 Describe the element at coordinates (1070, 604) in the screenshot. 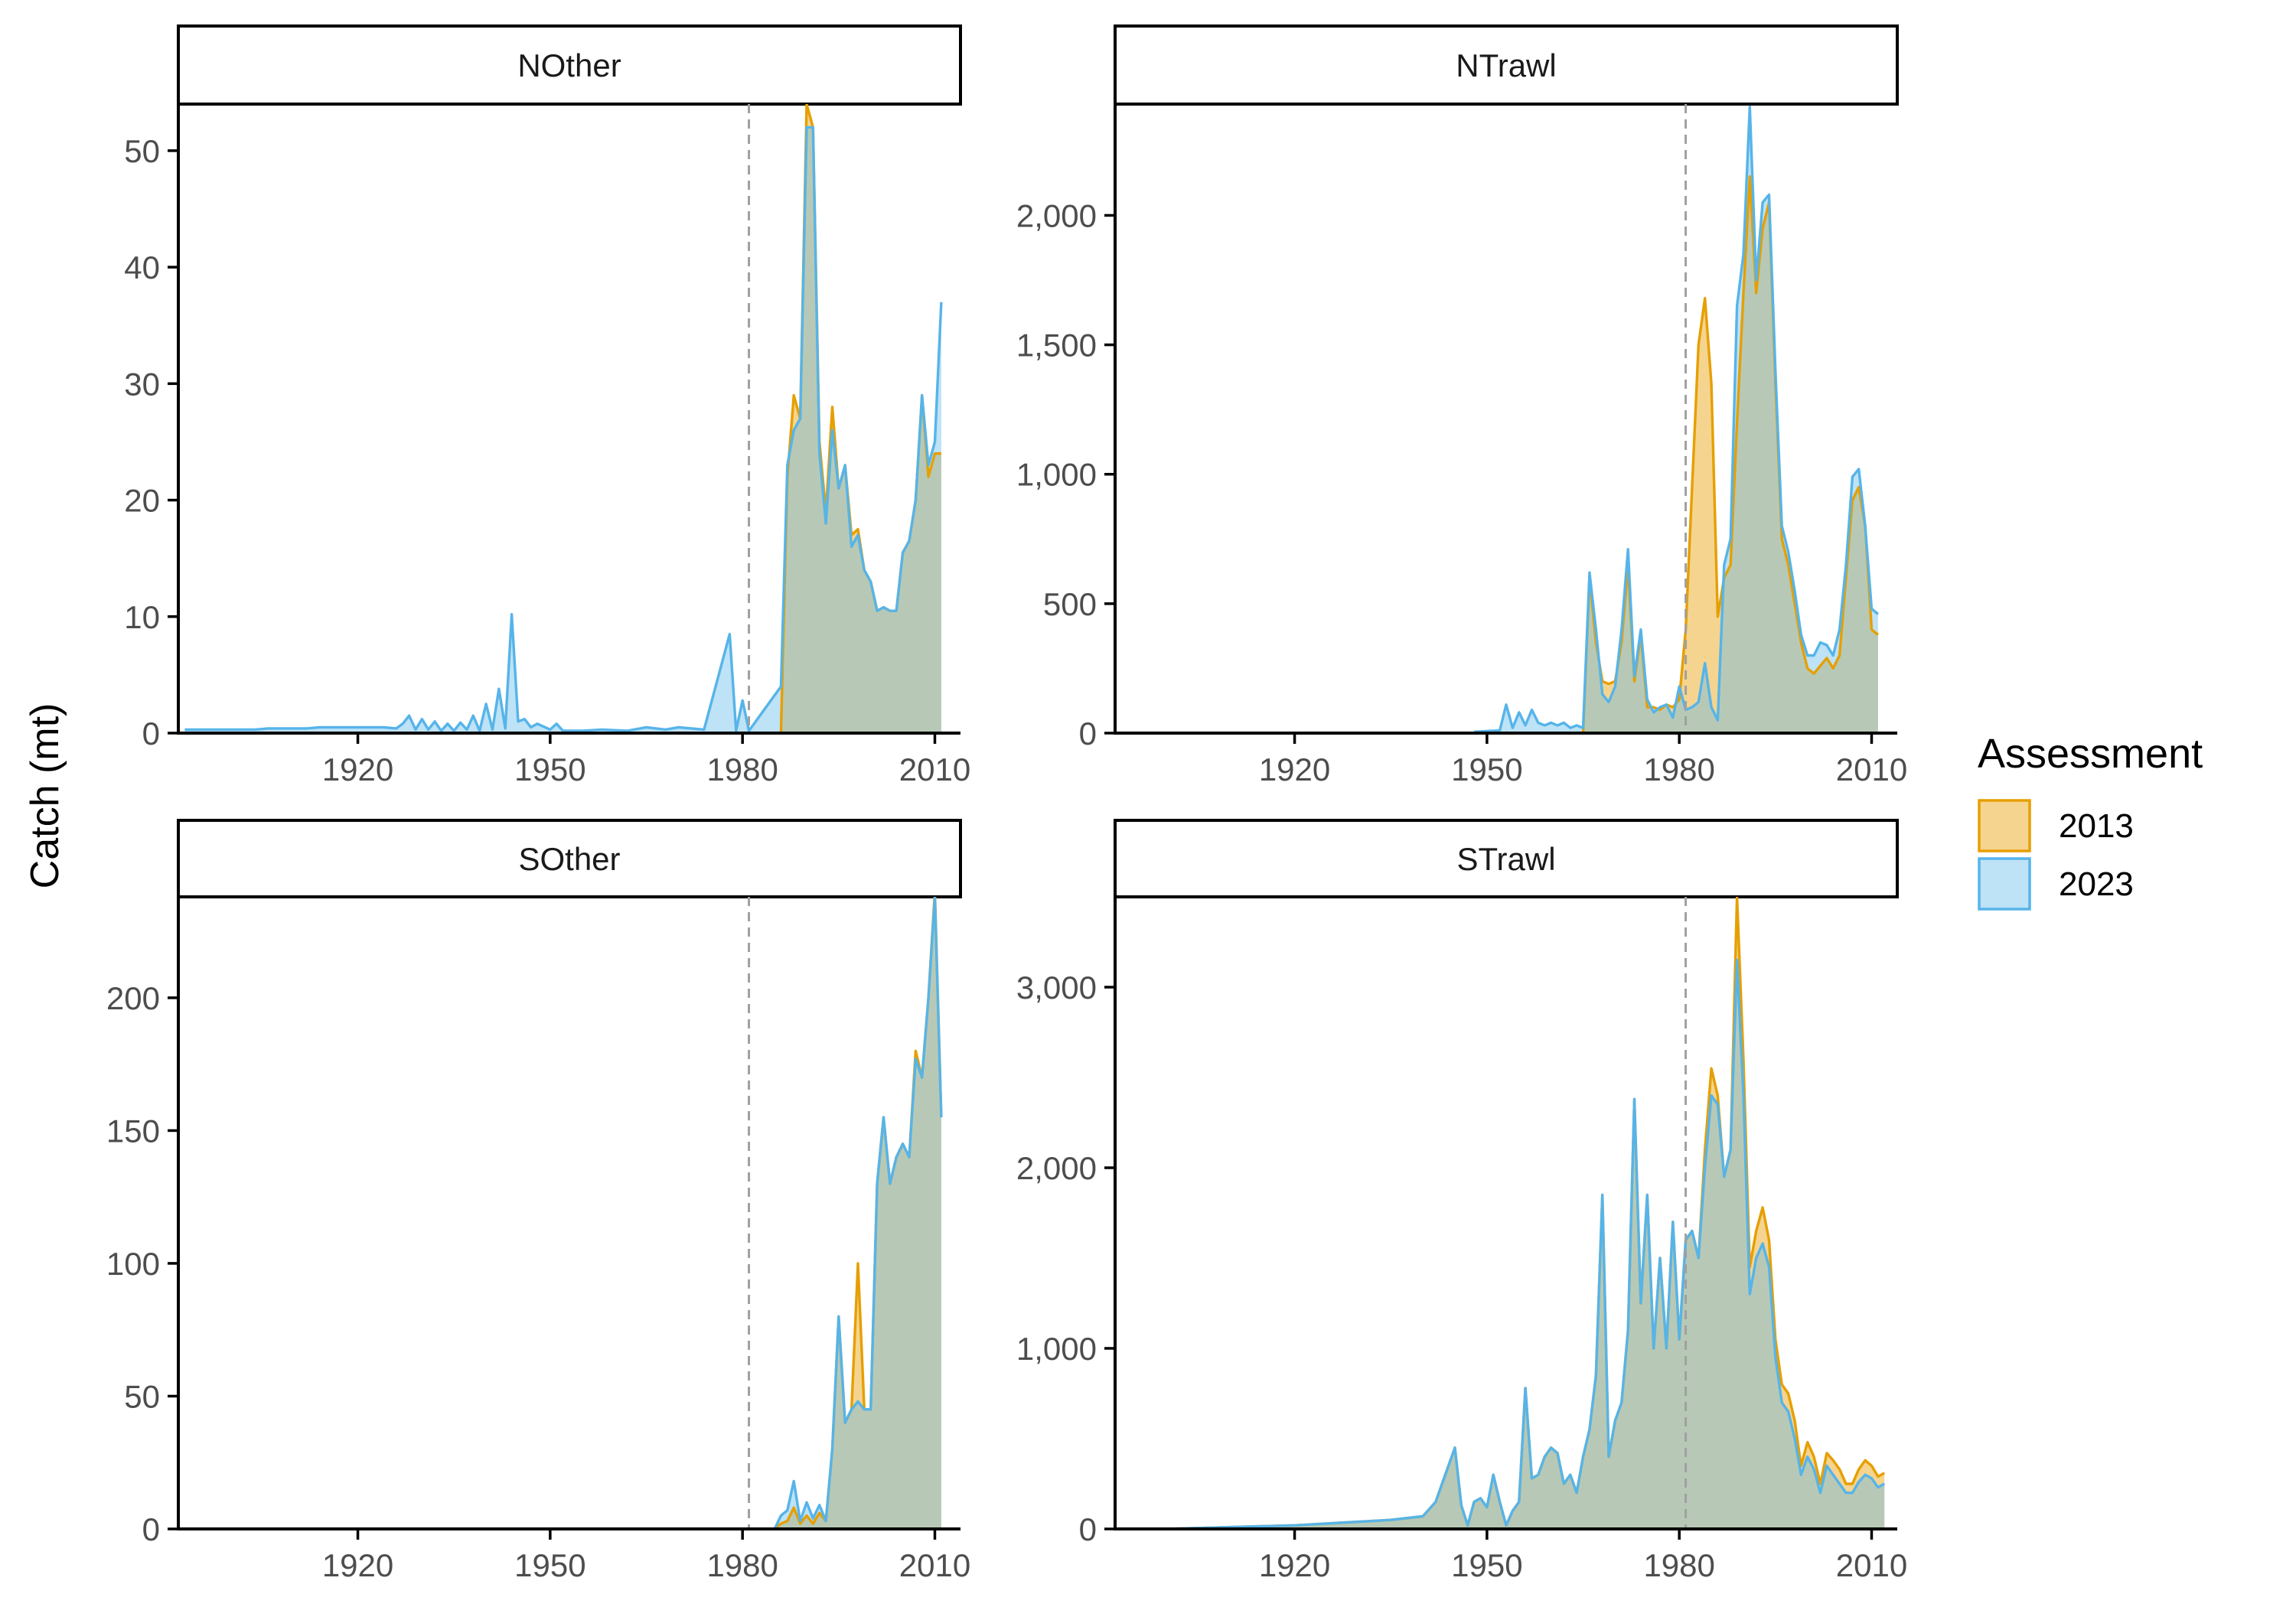

I see `y-tick-label: 500` at that location.